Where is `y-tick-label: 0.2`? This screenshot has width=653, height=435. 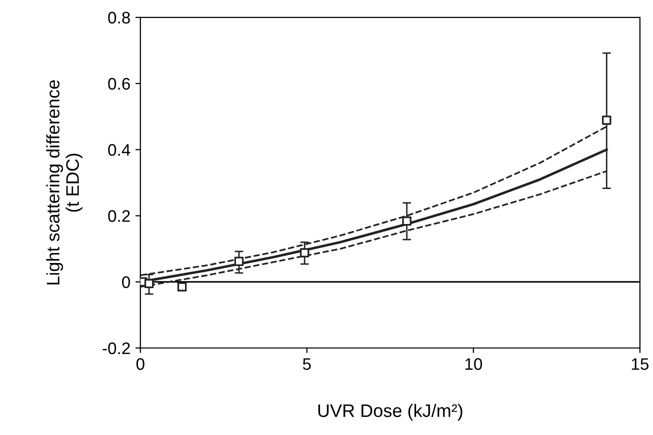
y-tick-label: 0.2 is located at coordinates (119, 216).